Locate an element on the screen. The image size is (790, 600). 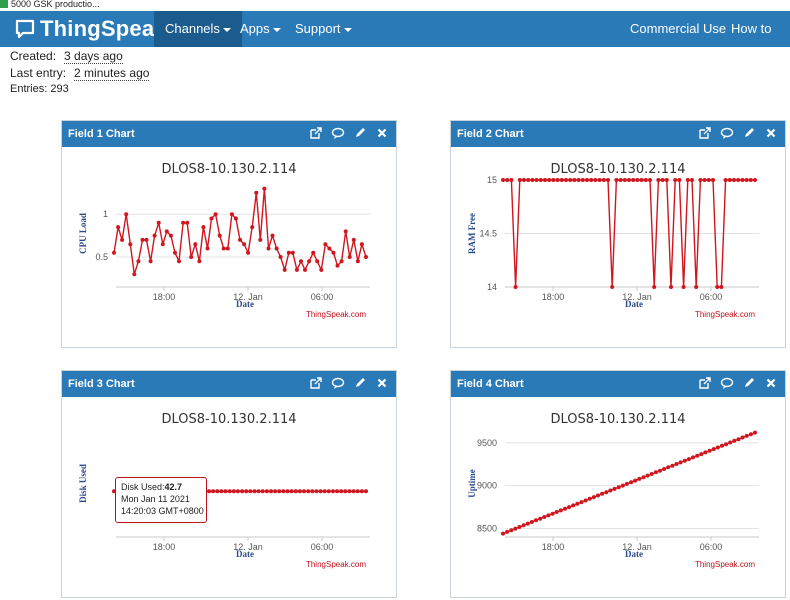
nav-apps: Apps is located at coordinates (260, 29).